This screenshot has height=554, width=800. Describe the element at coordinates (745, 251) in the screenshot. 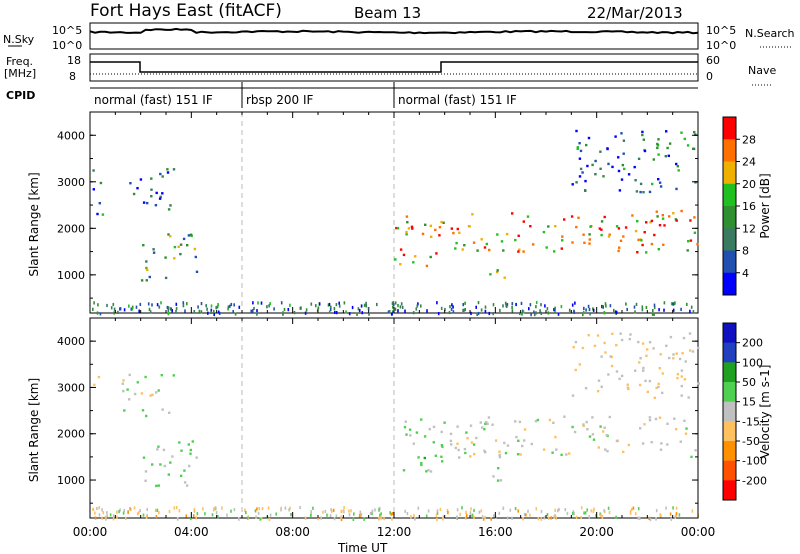

I see `colorbar-tick-label: 8` at that location.